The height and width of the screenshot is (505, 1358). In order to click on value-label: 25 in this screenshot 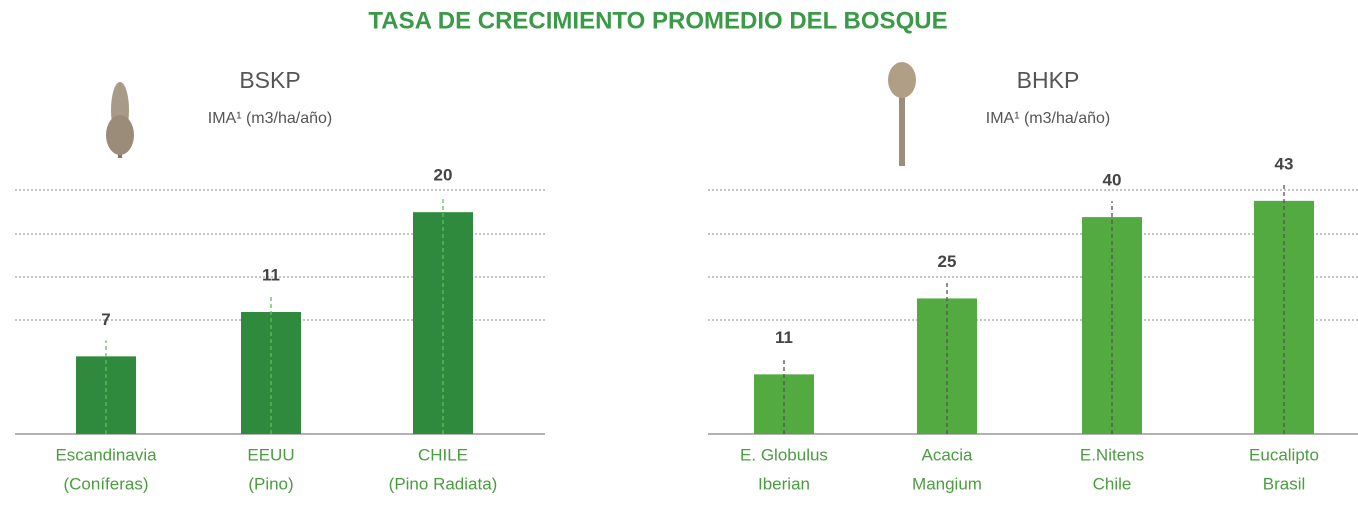, I will do `click(947, 261)`.